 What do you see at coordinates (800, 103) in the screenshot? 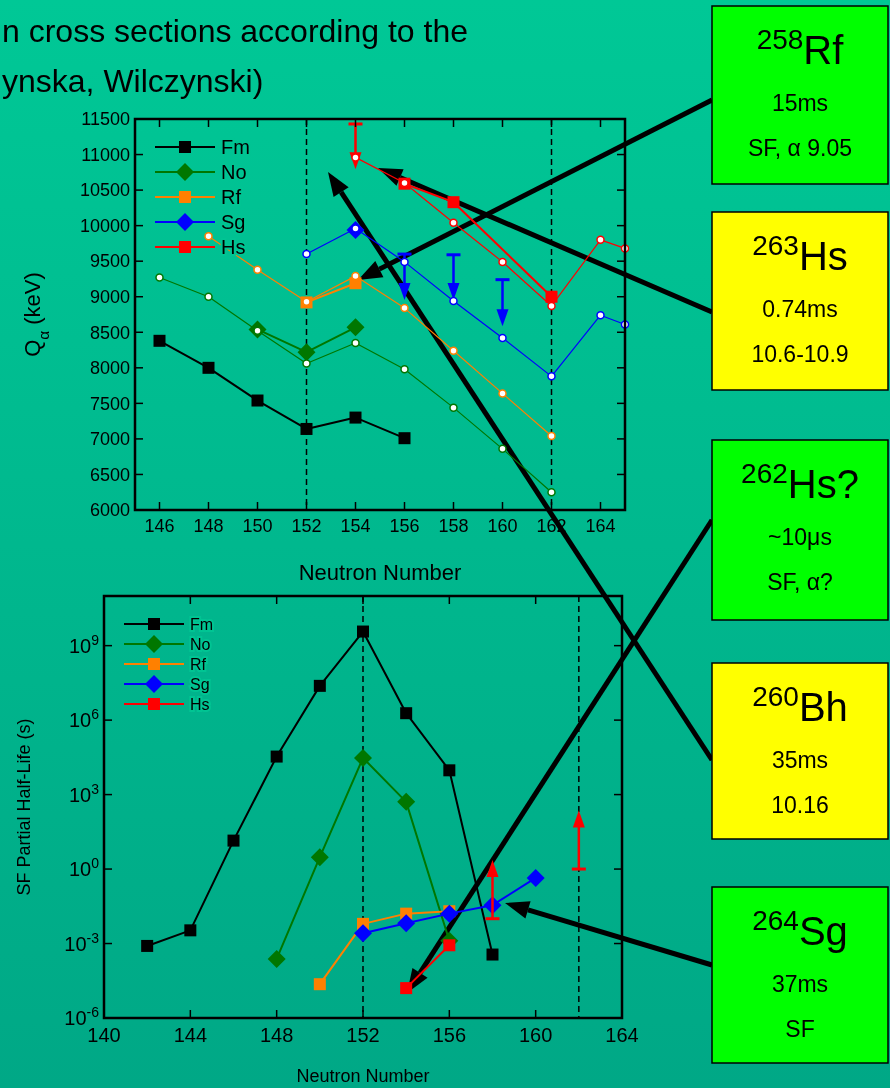
I see `text: 15ms` at bounding box center [800, 103].